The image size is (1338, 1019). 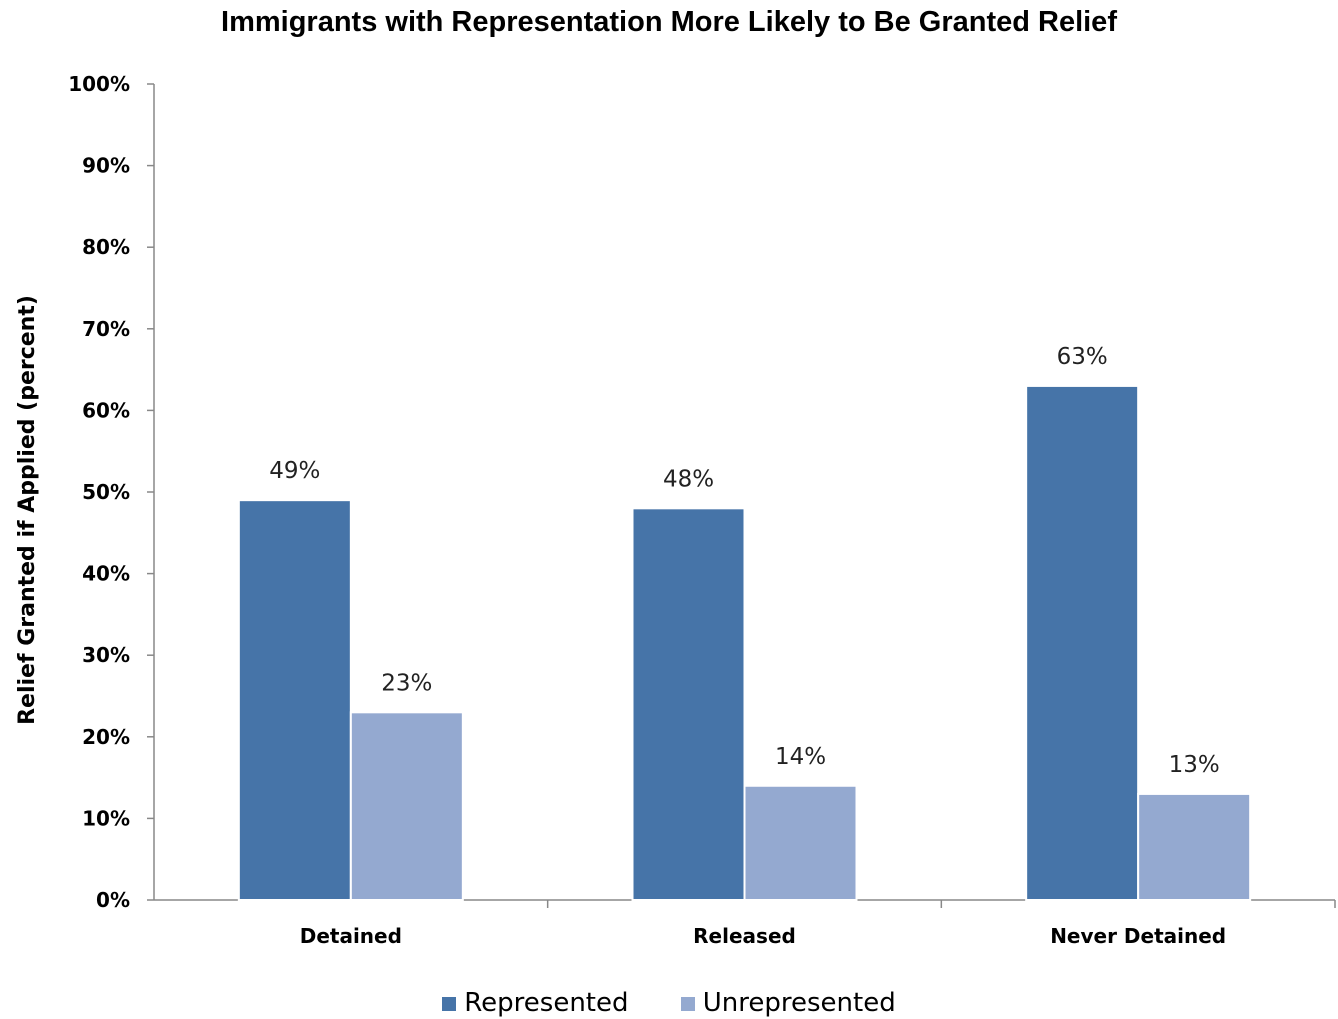 What do you see at coordinates (294, 700) in the screenshot?
I see `bar-represented-detained` at bounding box center [294, 700].